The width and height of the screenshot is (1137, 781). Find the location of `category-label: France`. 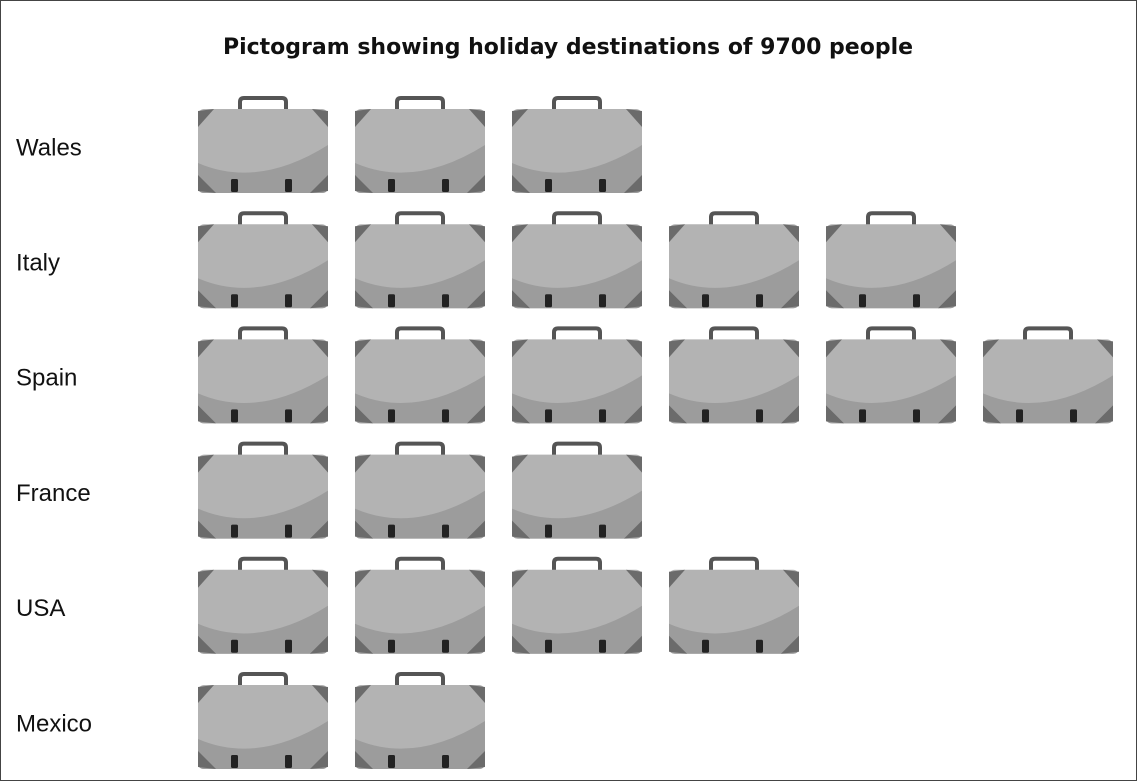

category-label: France is located at coordinates (53, 493).